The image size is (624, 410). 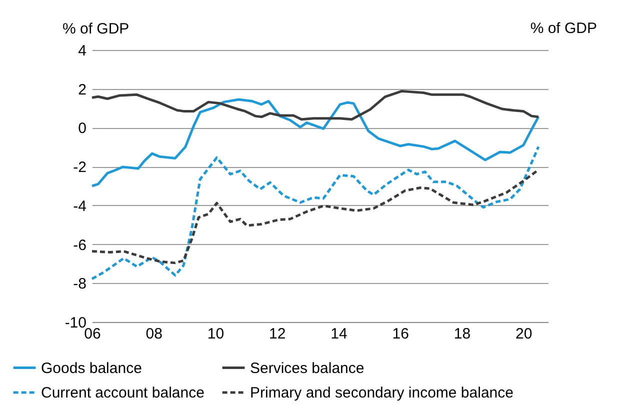 I want to click on y-tick-label: 4, so click(x=82, y=51).